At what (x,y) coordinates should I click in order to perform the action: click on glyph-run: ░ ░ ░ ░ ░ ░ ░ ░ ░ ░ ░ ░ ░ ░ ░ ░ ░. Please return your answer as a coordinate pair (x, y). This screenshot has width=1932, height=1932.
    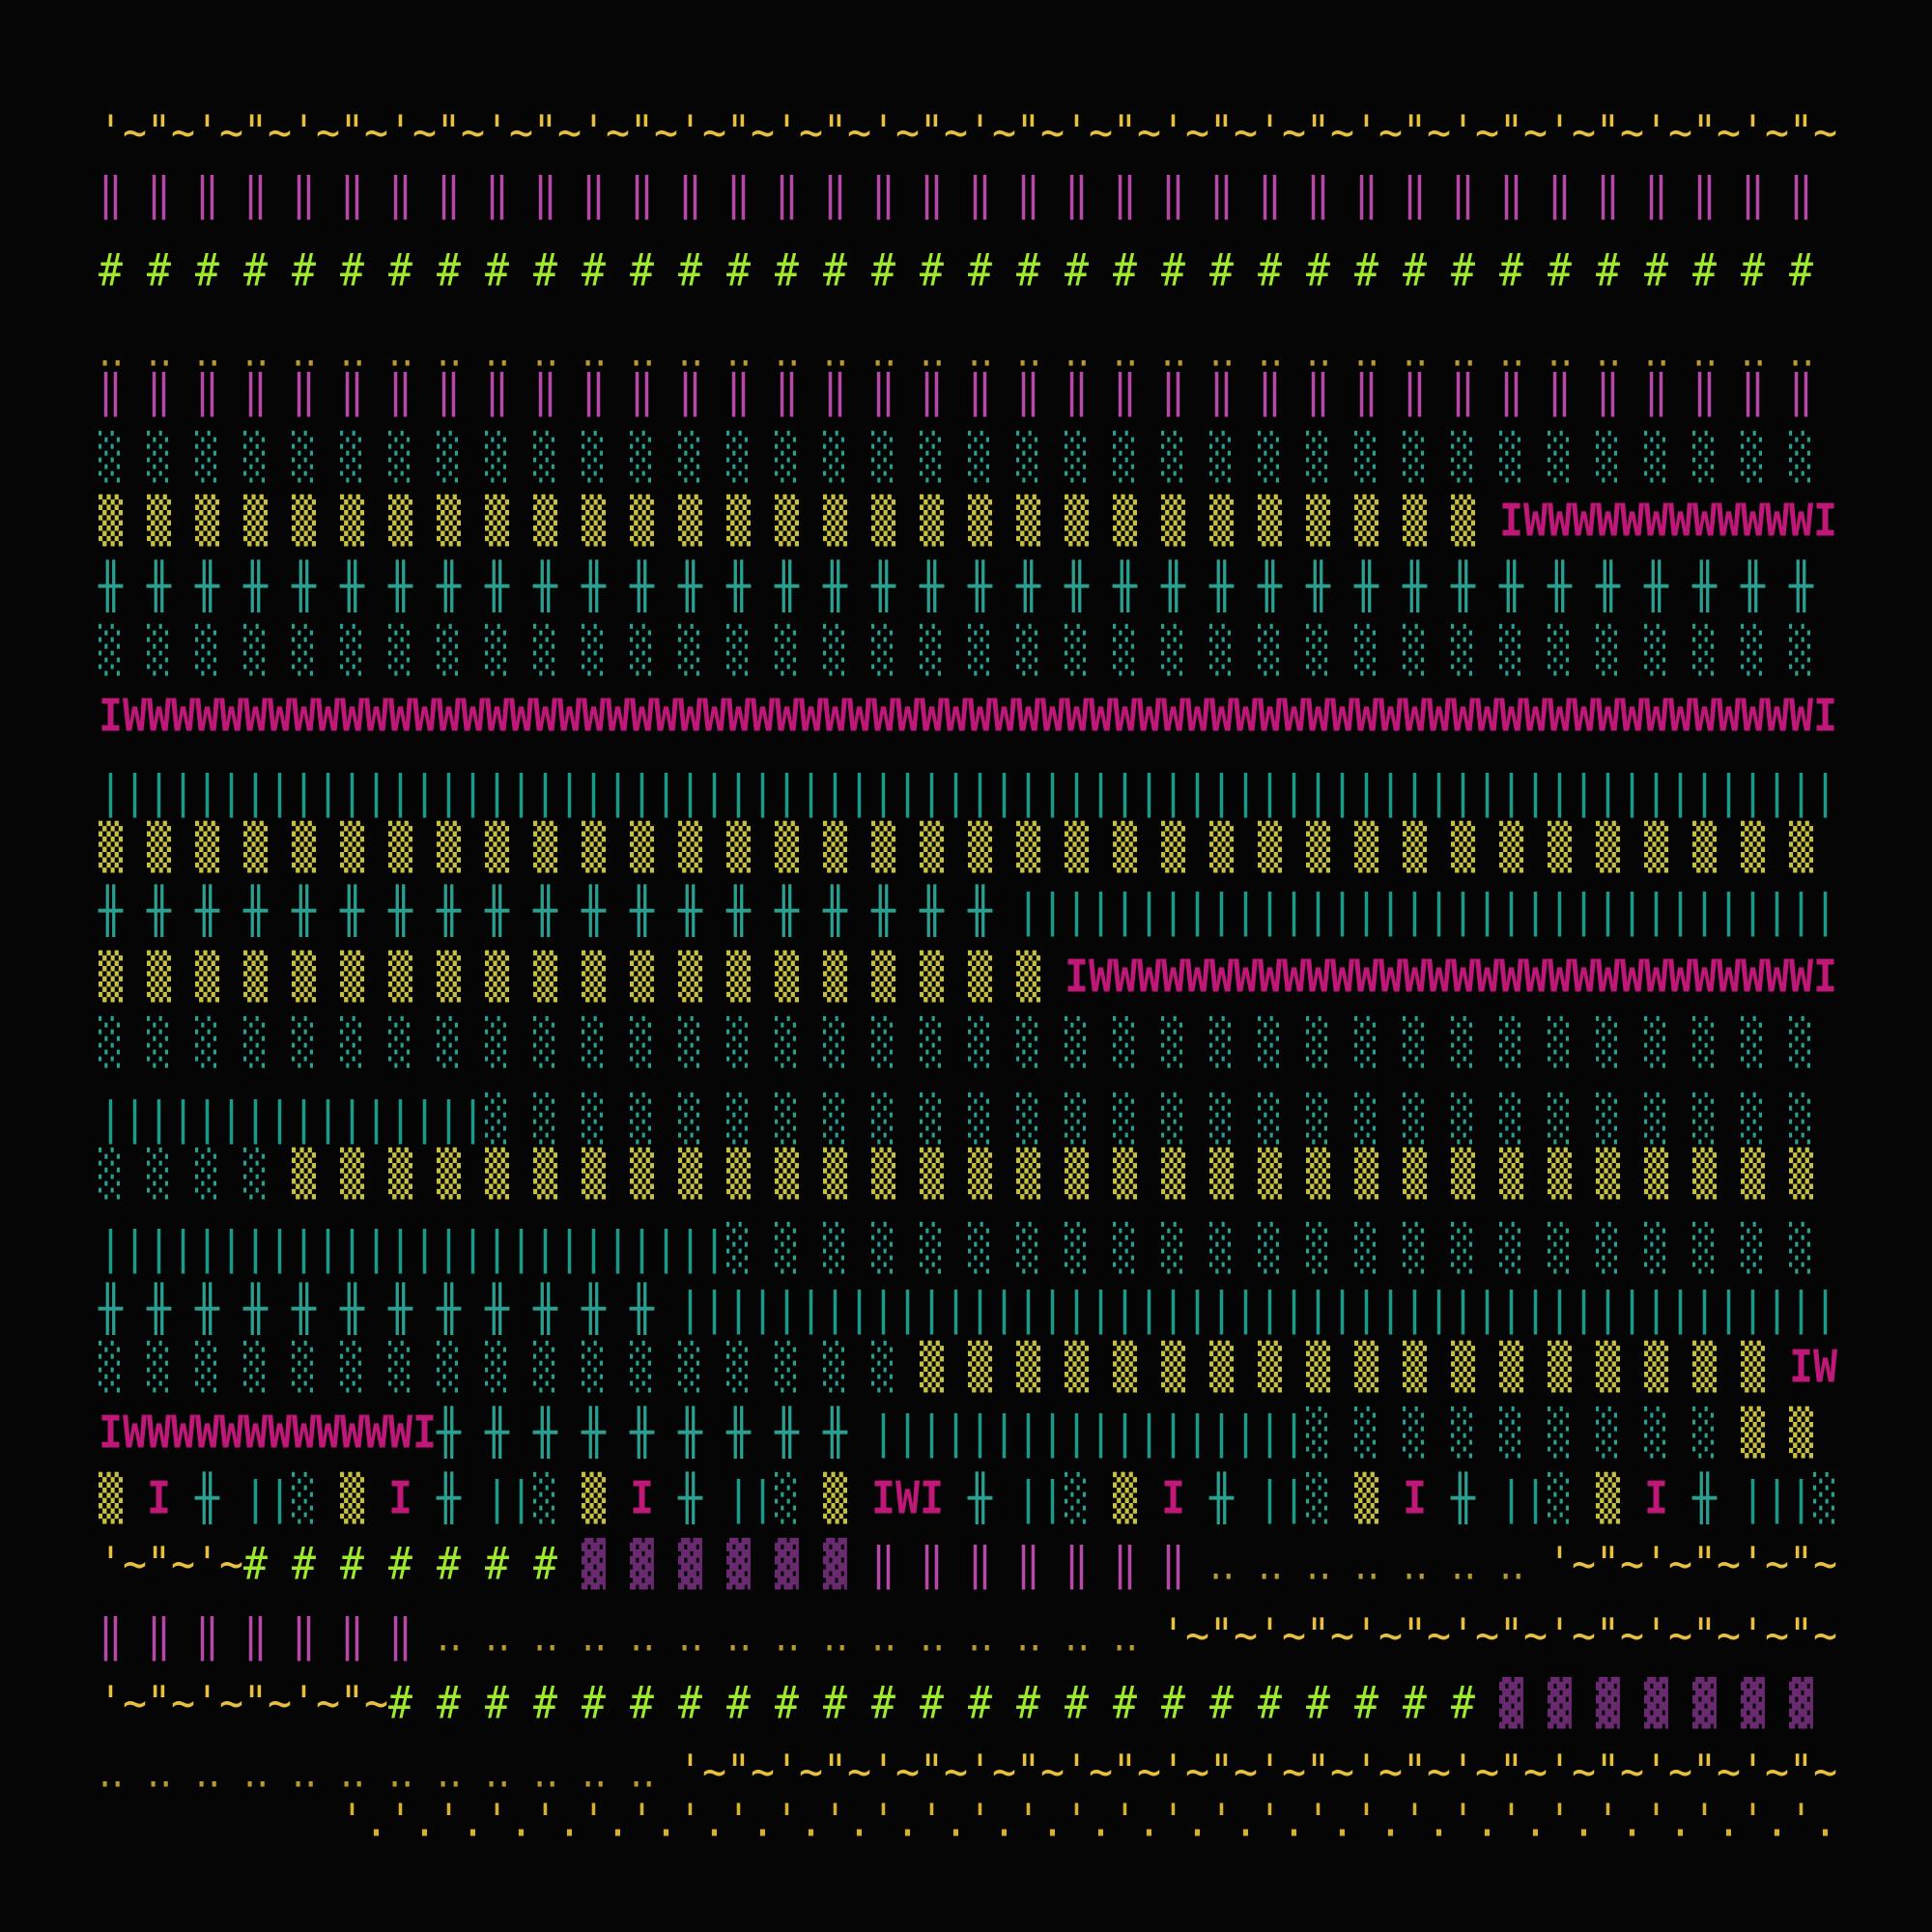
    Looking at the image, I should click on (510, 1367).